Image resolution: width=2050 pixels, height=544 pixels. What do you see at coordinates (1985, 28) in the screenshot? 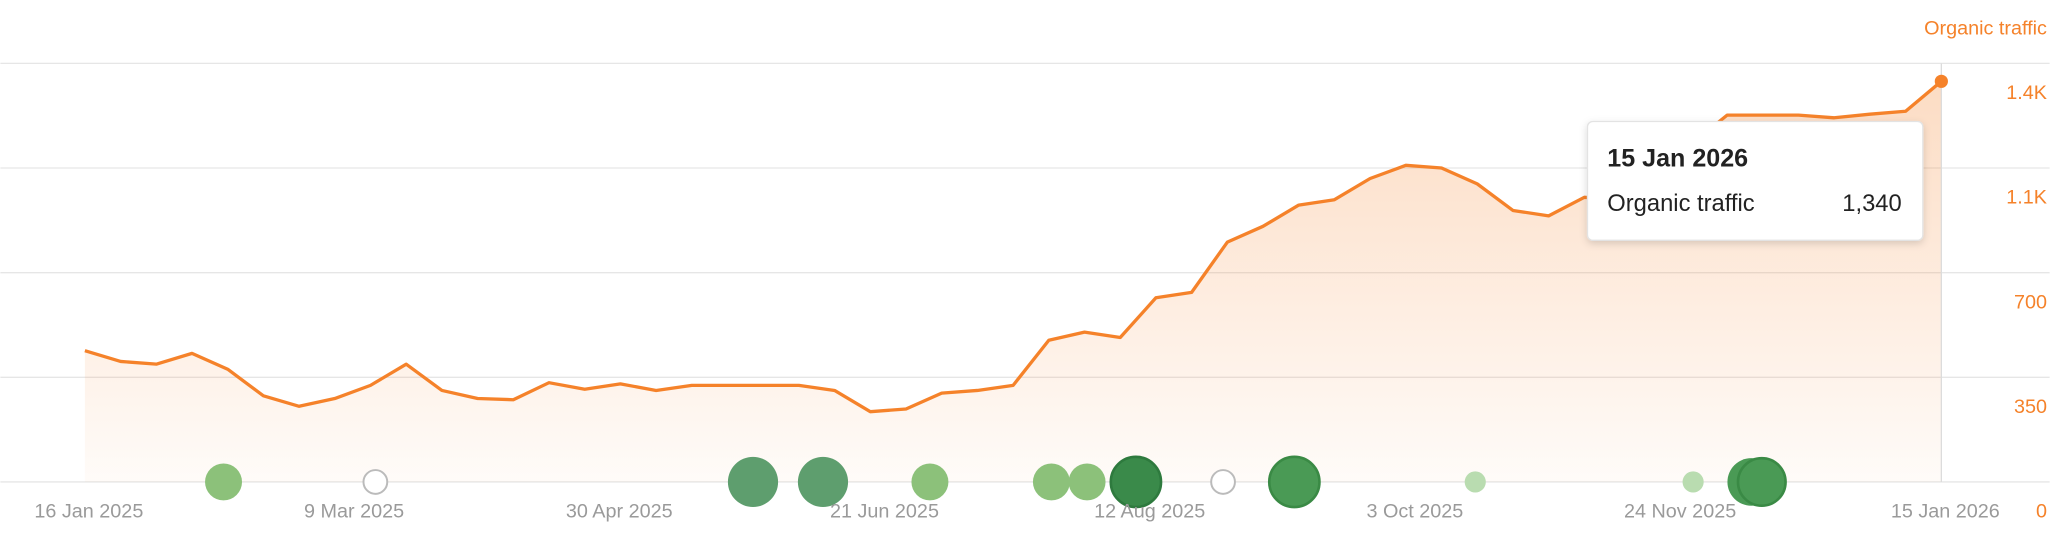
I see `y-axis-label: Organic traffic` at bounding box center [1985, 28].